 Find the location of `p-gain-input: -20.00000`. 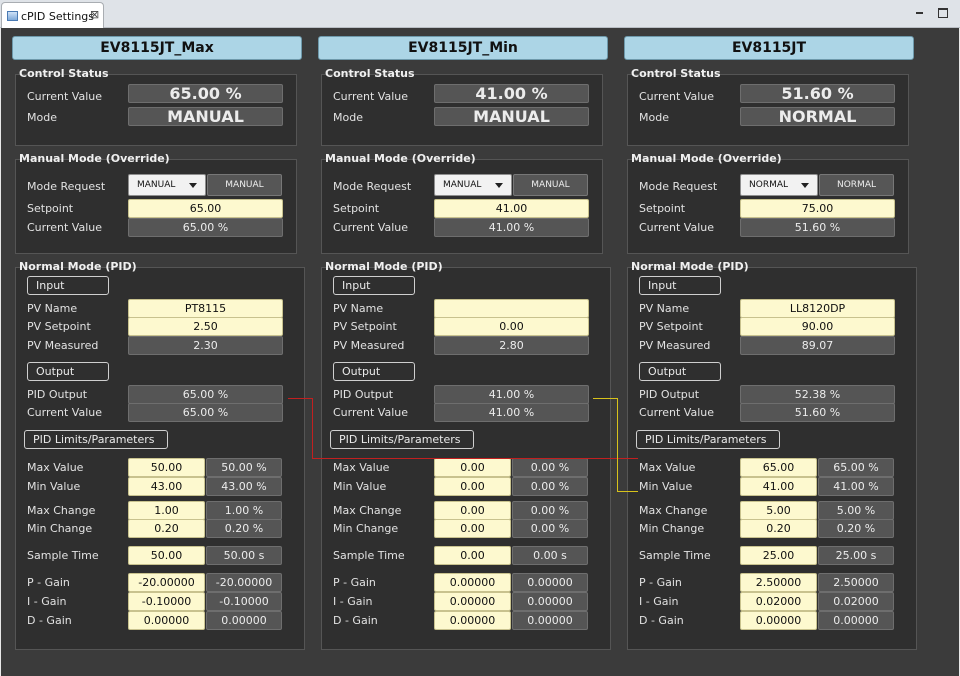

p-gain-input: -20.00000 is located at coordinates (166, 582).